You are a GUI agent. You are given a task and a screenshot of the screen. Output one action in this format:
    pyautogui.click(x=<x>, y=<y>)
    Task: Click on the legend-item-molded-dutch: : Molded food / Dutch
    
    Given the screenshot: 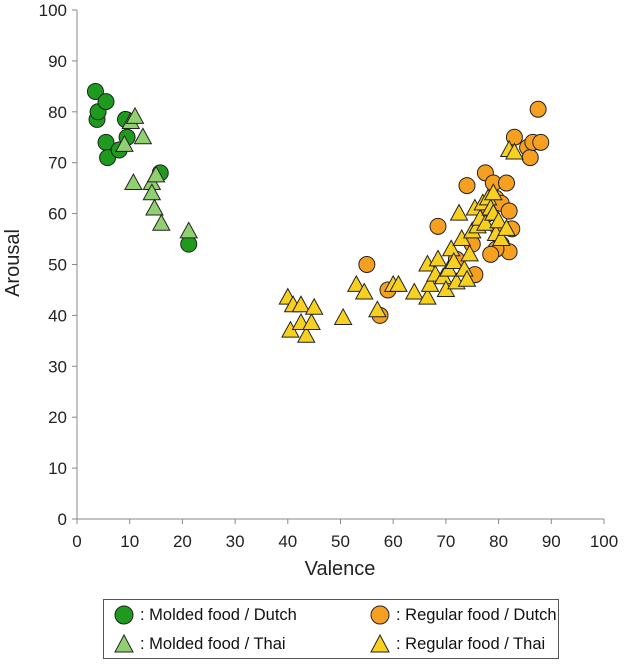 What is the action you would take?
    pyautogui.click(x=204, y=615)
    